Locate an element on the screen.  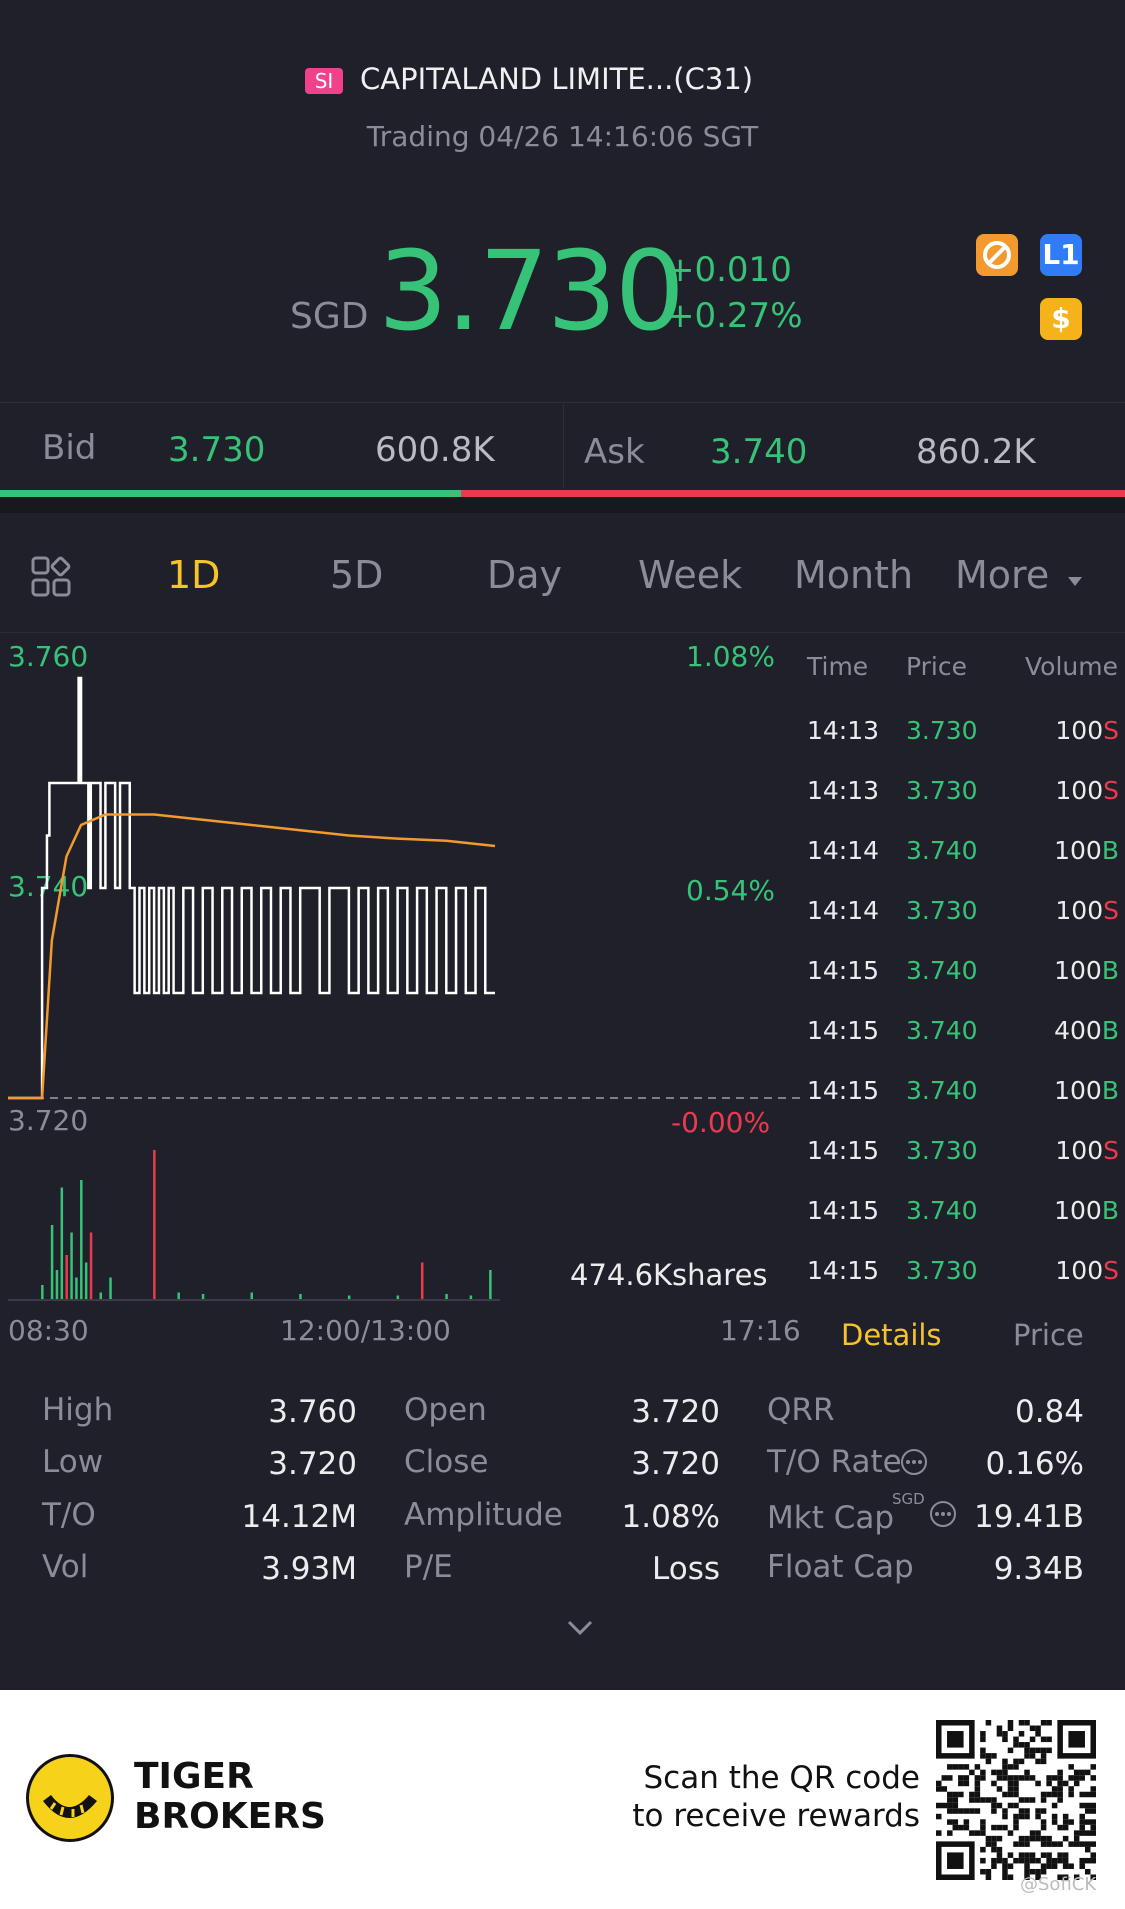
tab-more: More is located at coordinates (1020, 575).